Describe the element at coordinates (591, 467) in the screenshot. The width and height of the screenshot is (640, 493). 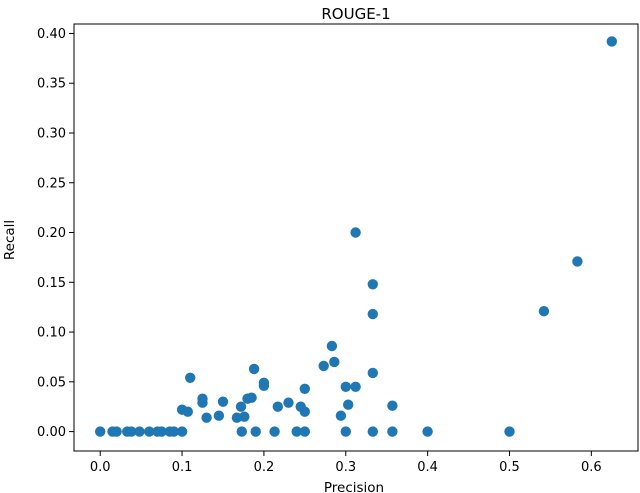
I see `x-tick-label: 0.6` at that location.